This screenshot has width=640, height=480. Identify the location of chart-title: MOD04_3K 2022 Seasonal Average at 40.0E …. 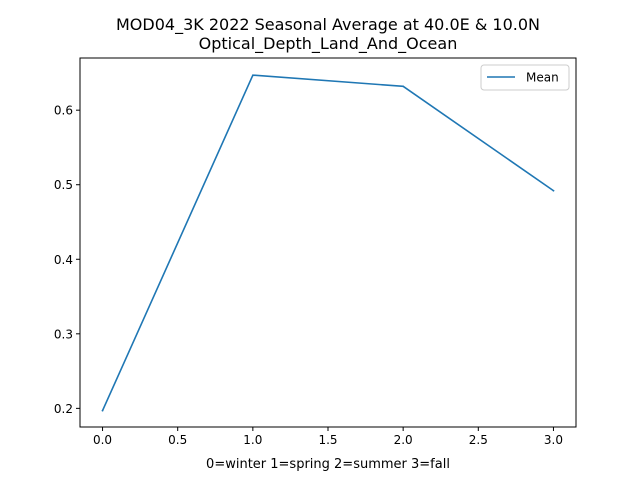
(328, 25).